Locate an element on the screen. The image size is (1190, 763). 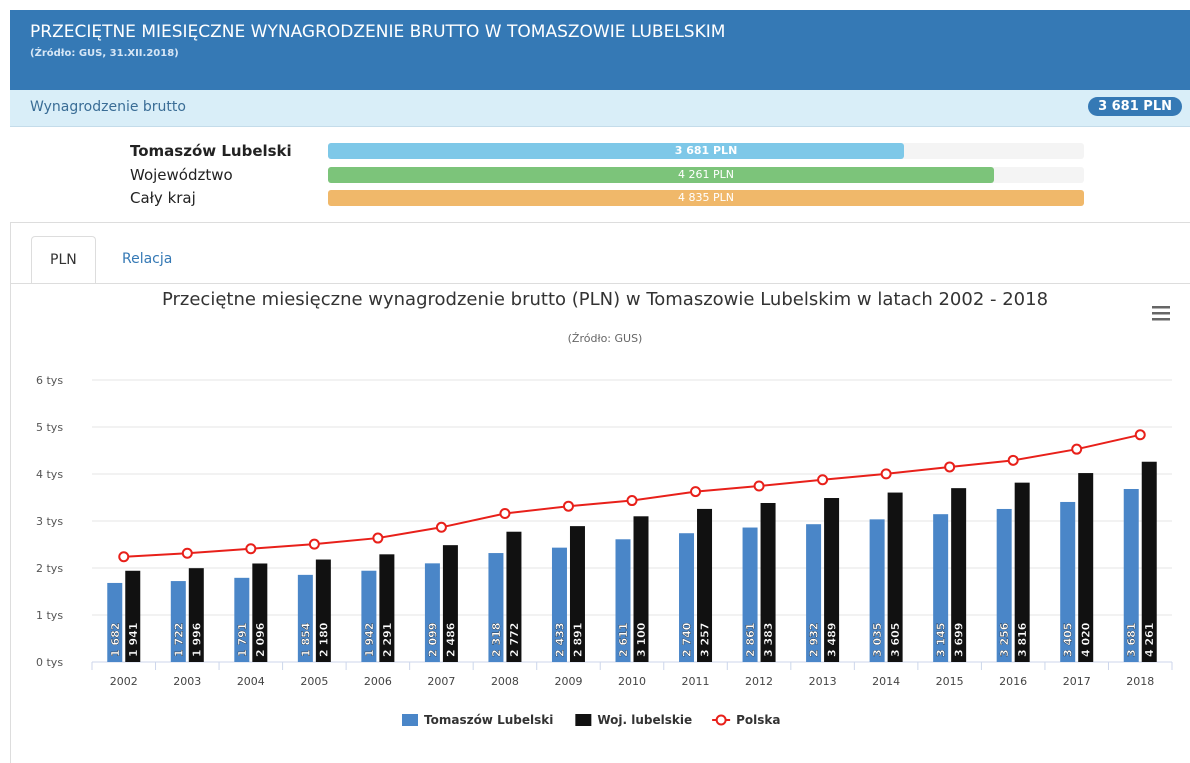
bar-label: 4 261 PLN is located at coordinates (706, 174).